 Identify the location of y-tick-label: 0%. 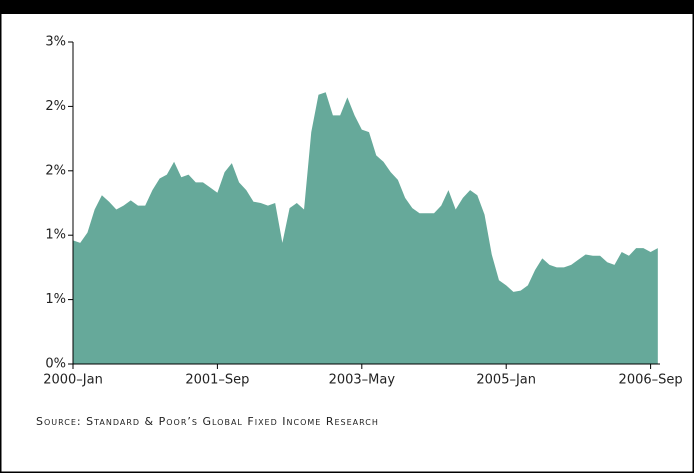
(55, 364).